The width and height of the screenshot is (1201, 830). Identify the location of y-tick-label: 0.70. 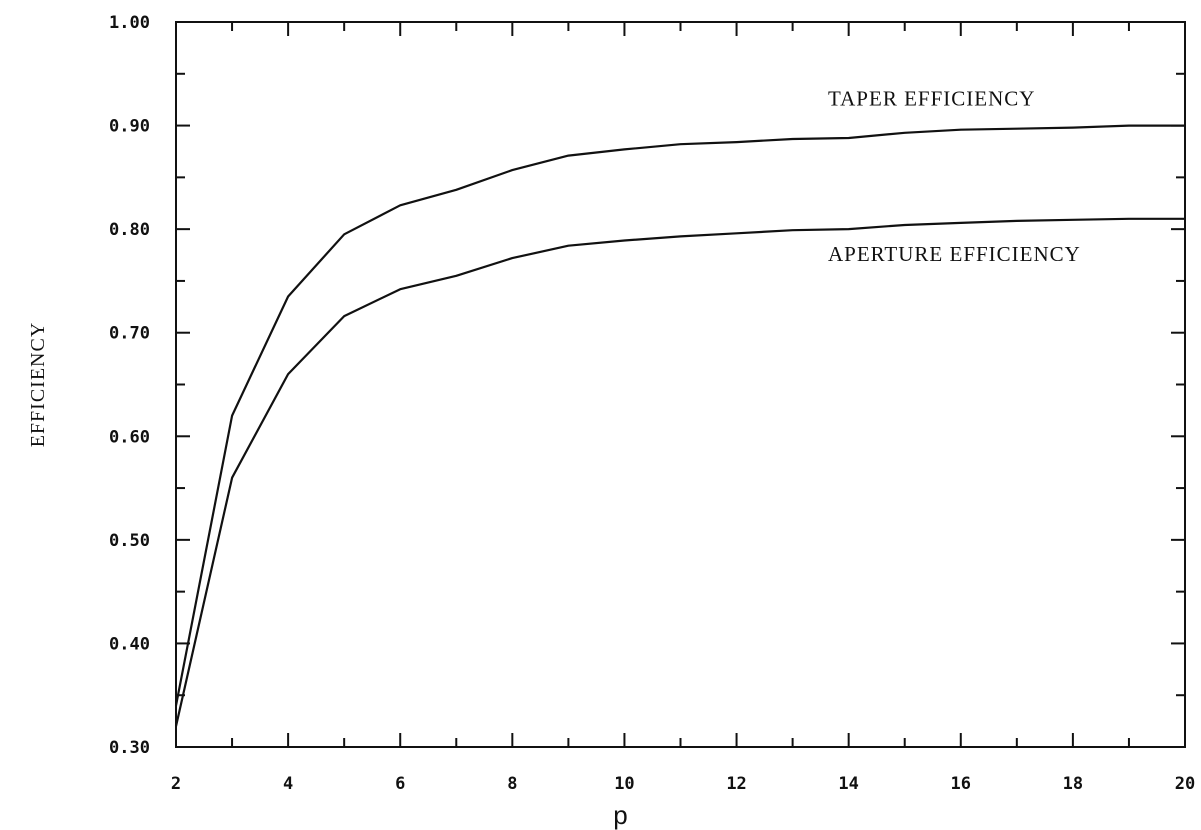
(129, 334).